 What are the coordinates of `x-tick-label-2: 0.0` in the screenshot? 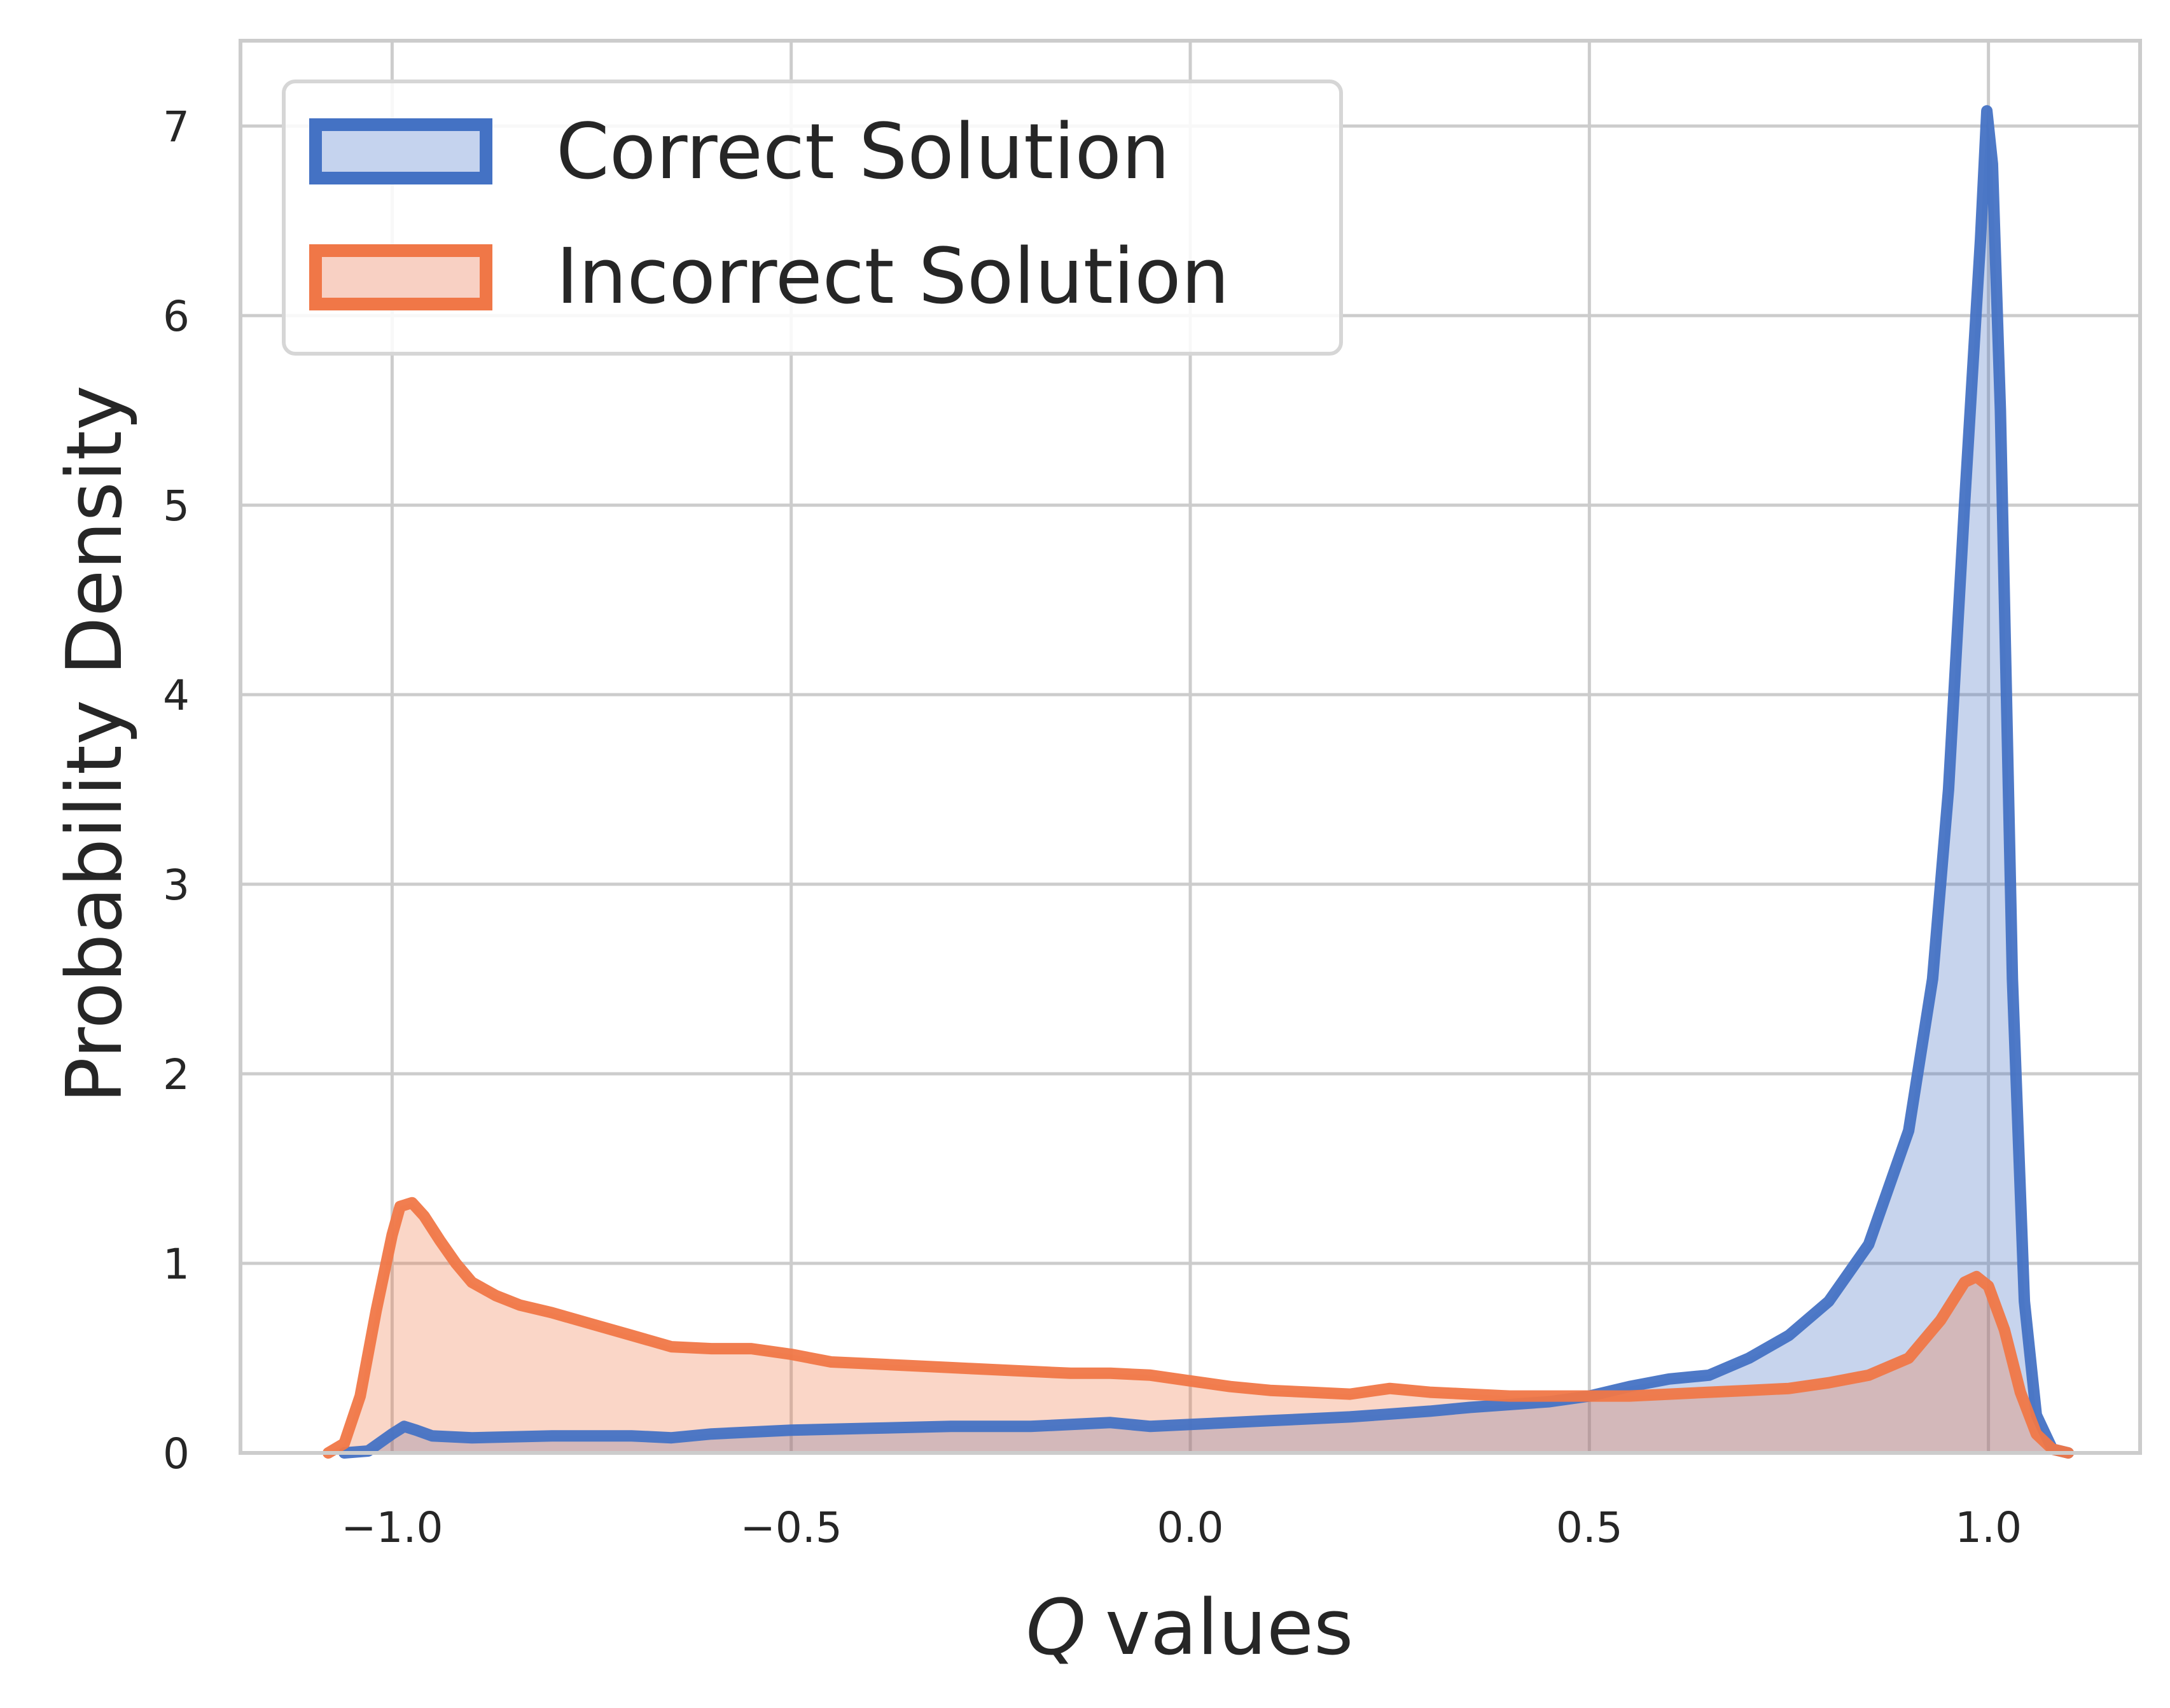 It's located at (1190, 1527).